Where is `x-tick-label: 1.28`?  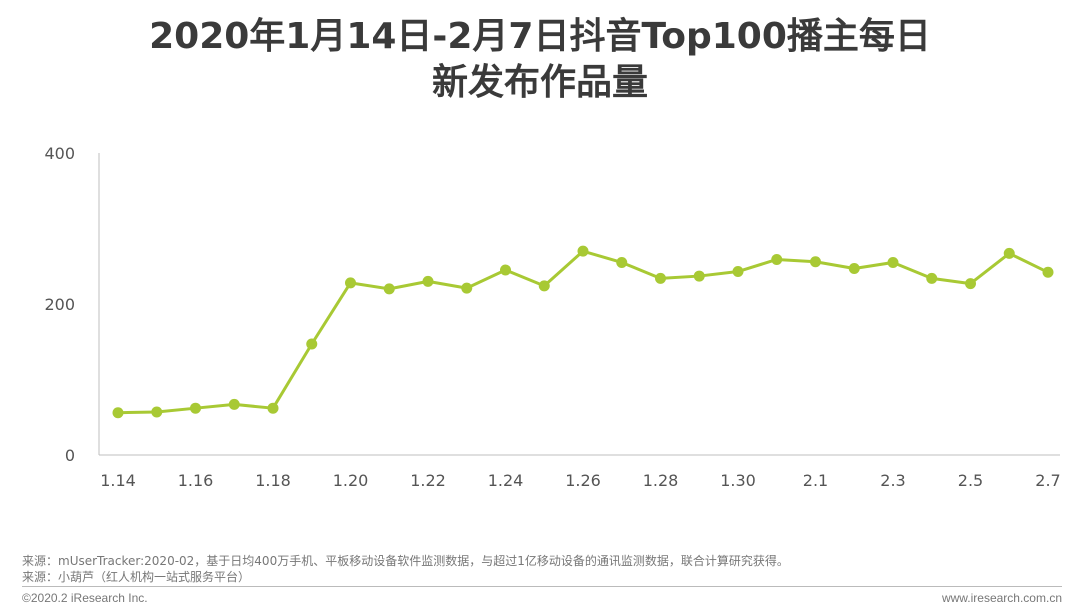
x-tick-label: 1.28 is located at coordinates (661, 480).